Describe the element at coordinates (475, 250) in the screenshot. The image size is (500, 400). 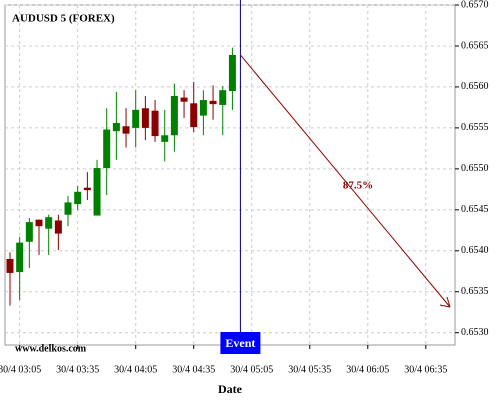
I see `y-tick-label: 0.6540` at that location.